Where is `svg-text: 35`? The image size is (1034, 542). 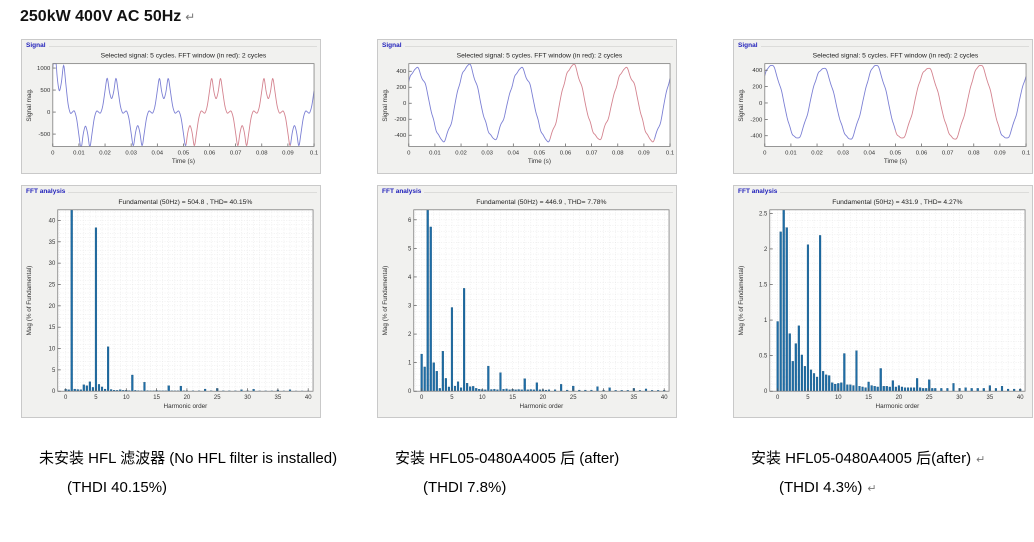
svg-text: 35 is located at coordinates (990, 398).